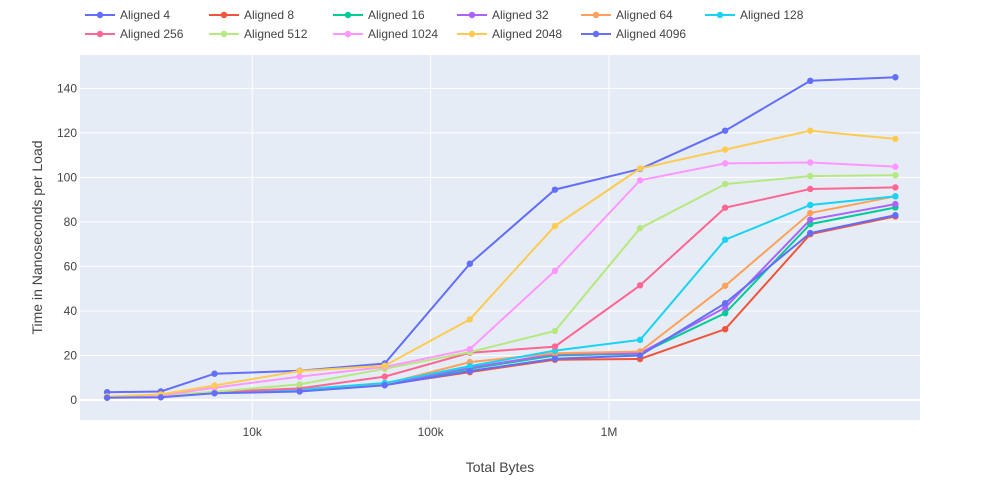 This screenshot has height=500, width=1000. What do you see at coordinates (258, 34) in the screenshot?
I see `legend-item: Aligned 512` at bounding box center [258, 34].